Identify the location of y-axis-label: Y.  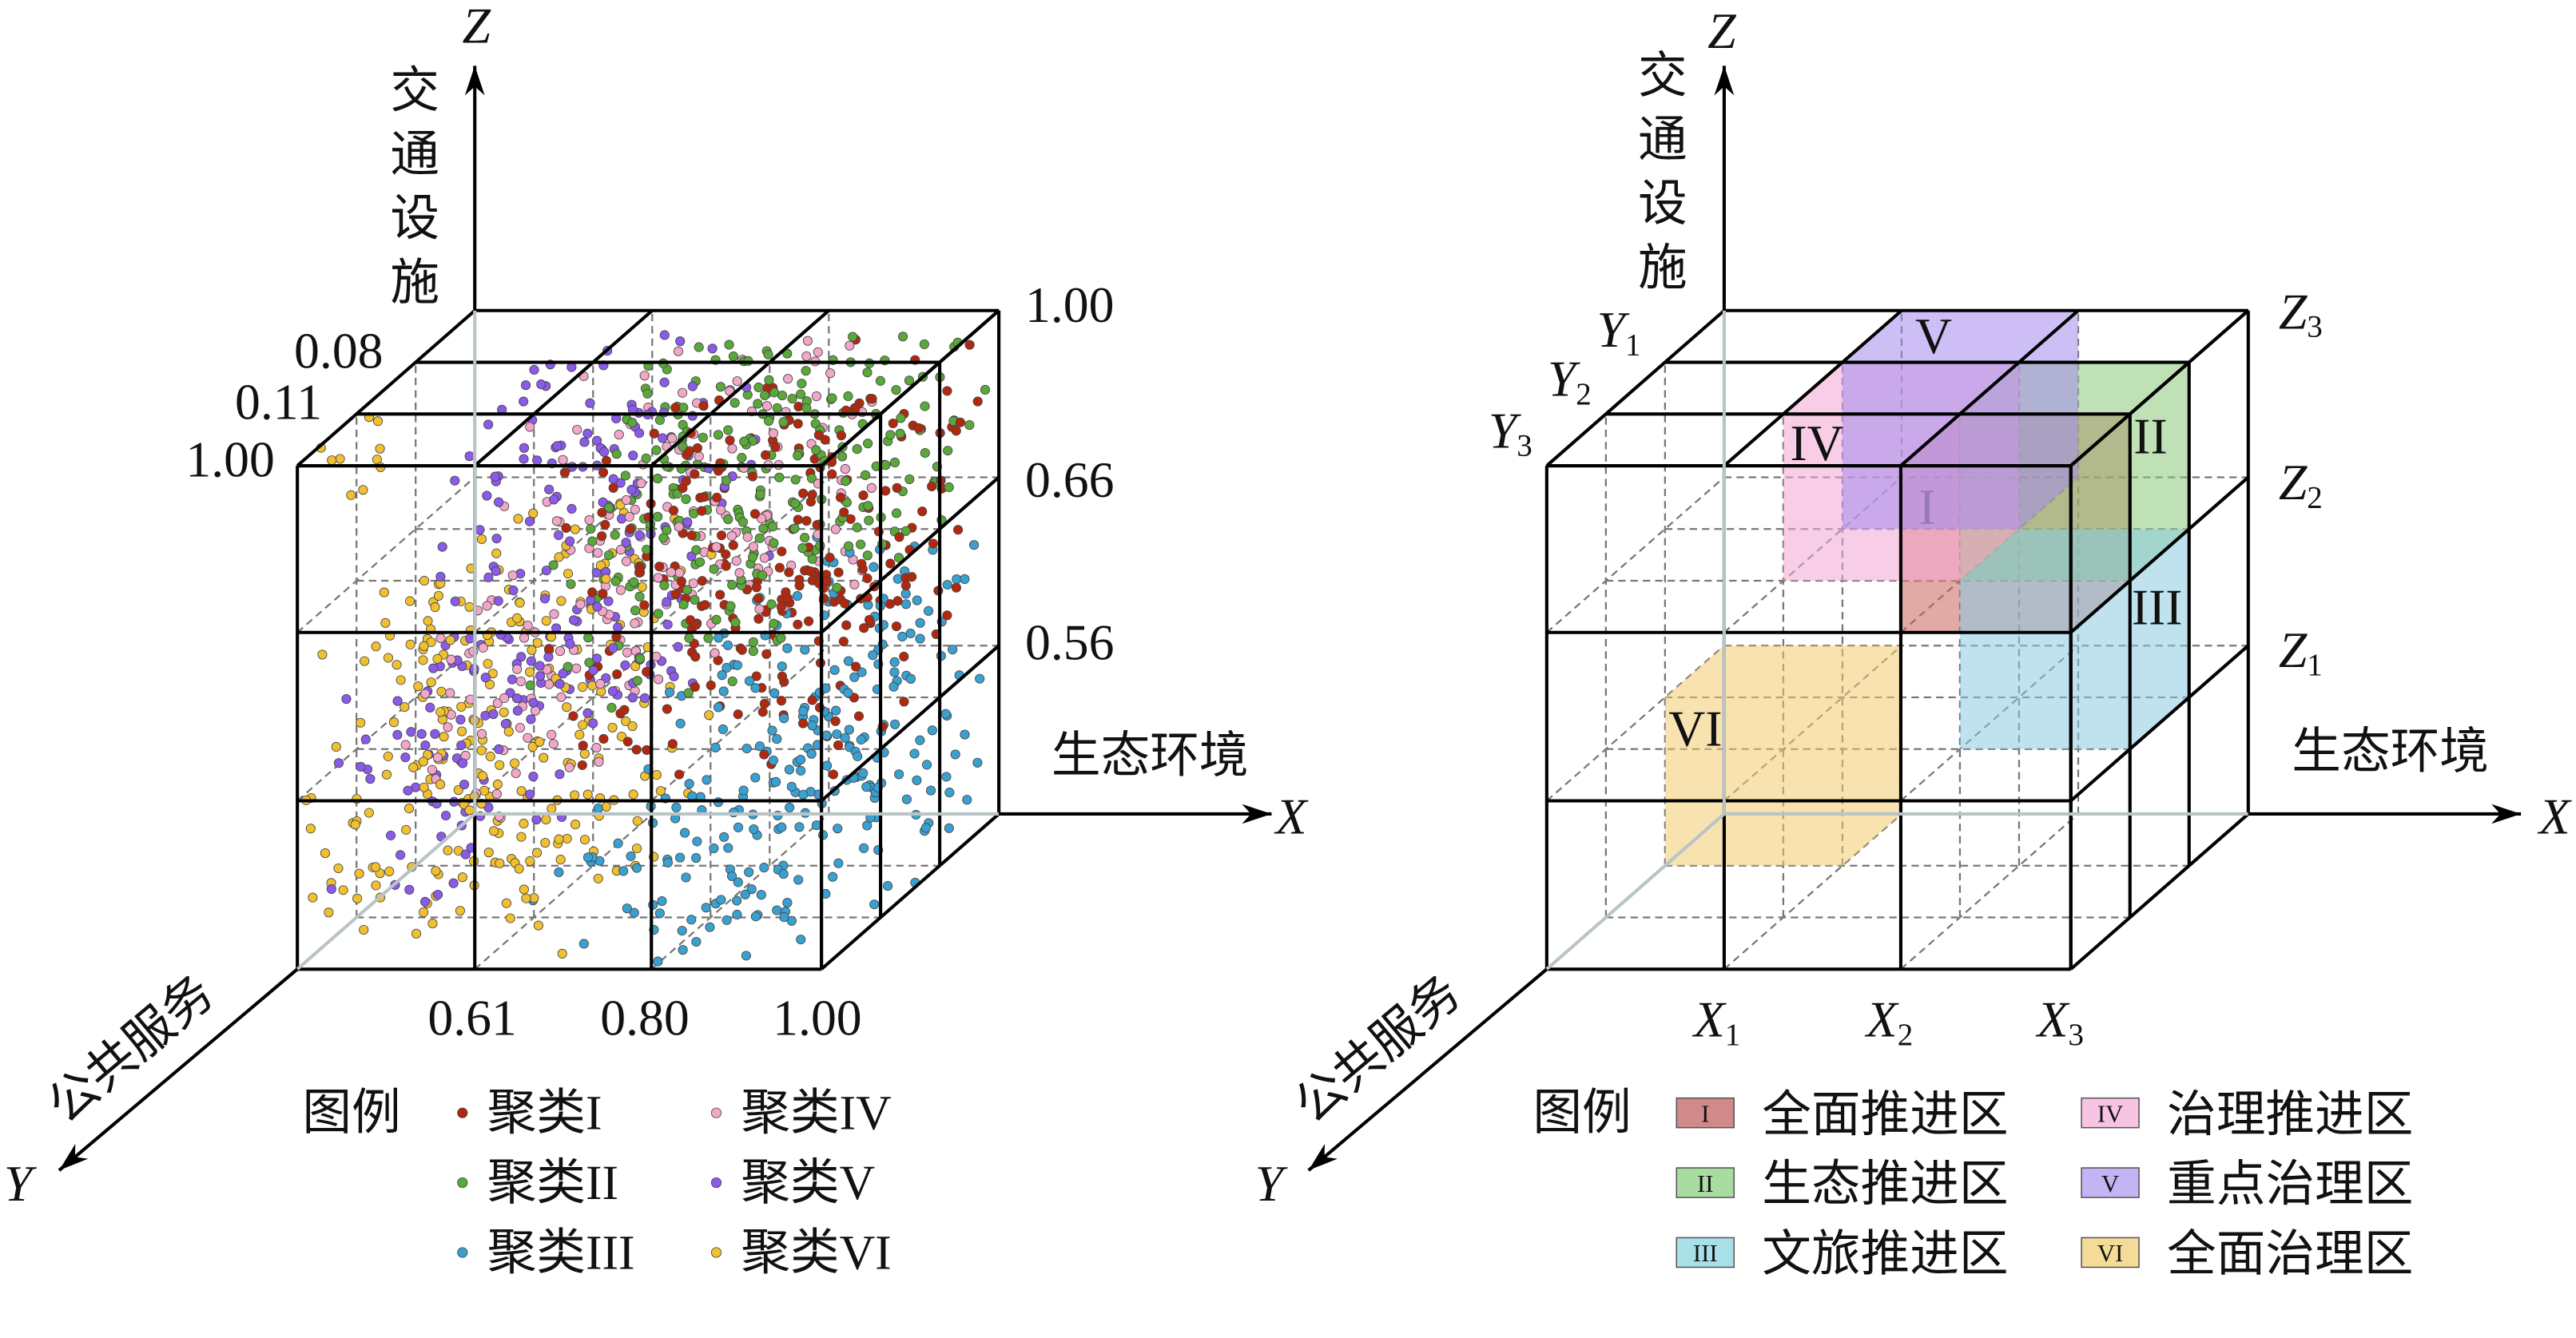
(21, 1183).